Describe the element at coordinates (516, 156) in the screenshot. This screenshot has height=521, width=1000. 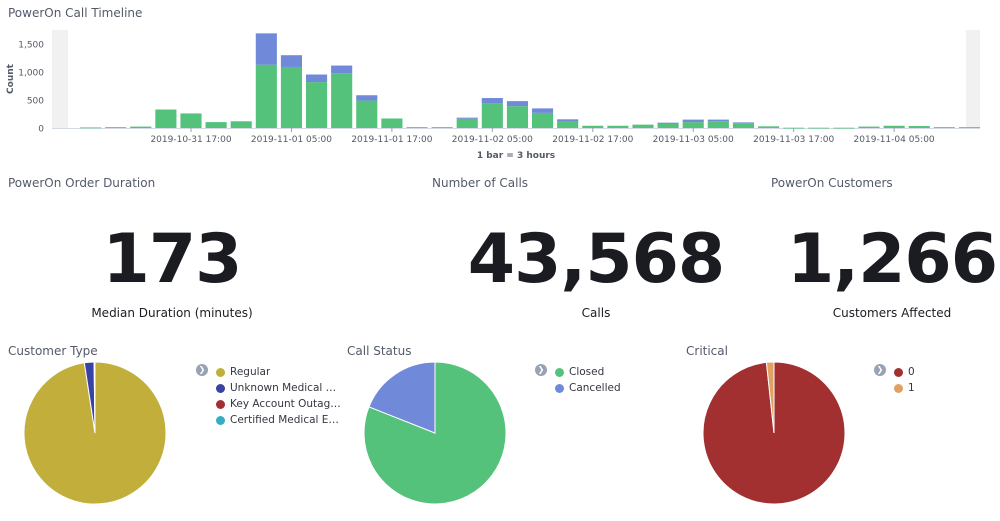
I see `x-axis-label: 1 bar = 3 hours` at that location.